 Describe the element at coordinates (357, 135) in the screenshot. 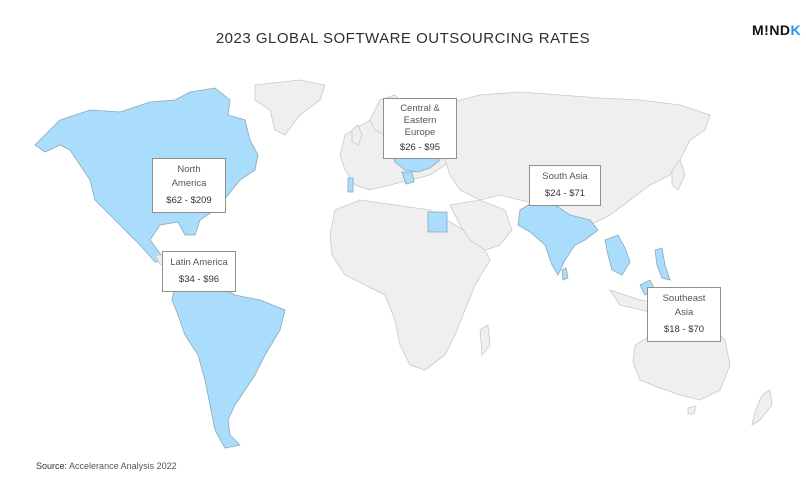

I see `uk` at that location.